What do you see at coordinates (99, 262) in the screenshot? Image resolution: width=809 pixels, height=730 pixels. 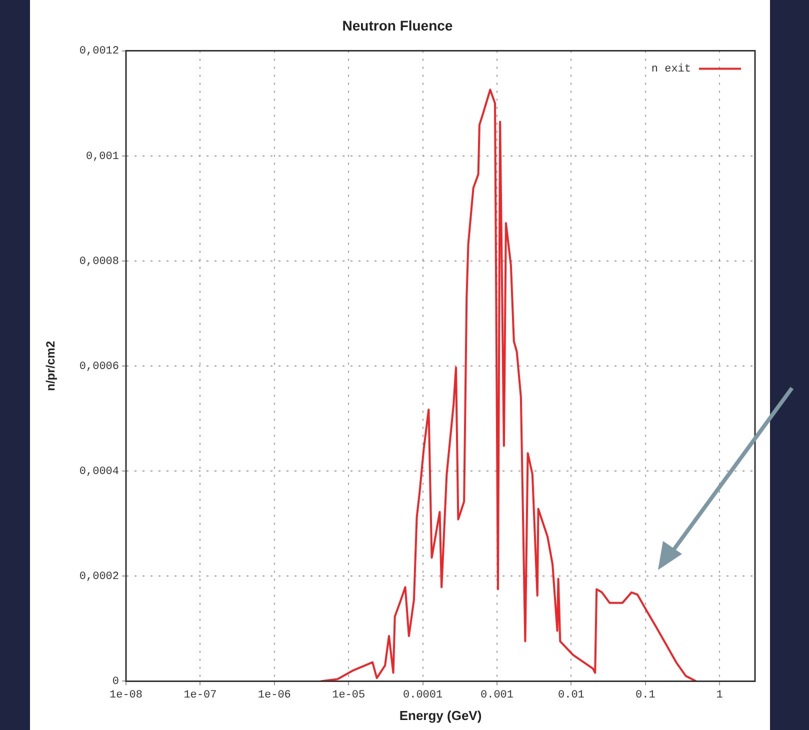 I see `y-tick-label: 0,0008` at bounding box center [99, 262].